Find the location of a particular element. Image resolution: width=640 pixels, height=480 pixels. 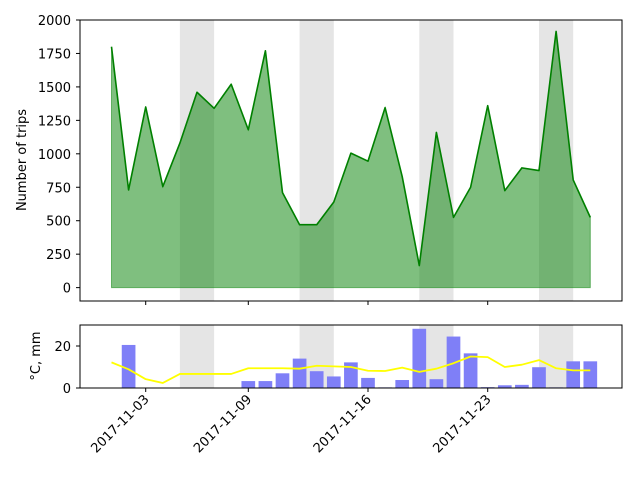

bottom-y-axis-ticks: 0 20 is located at coordinates (67, 368).